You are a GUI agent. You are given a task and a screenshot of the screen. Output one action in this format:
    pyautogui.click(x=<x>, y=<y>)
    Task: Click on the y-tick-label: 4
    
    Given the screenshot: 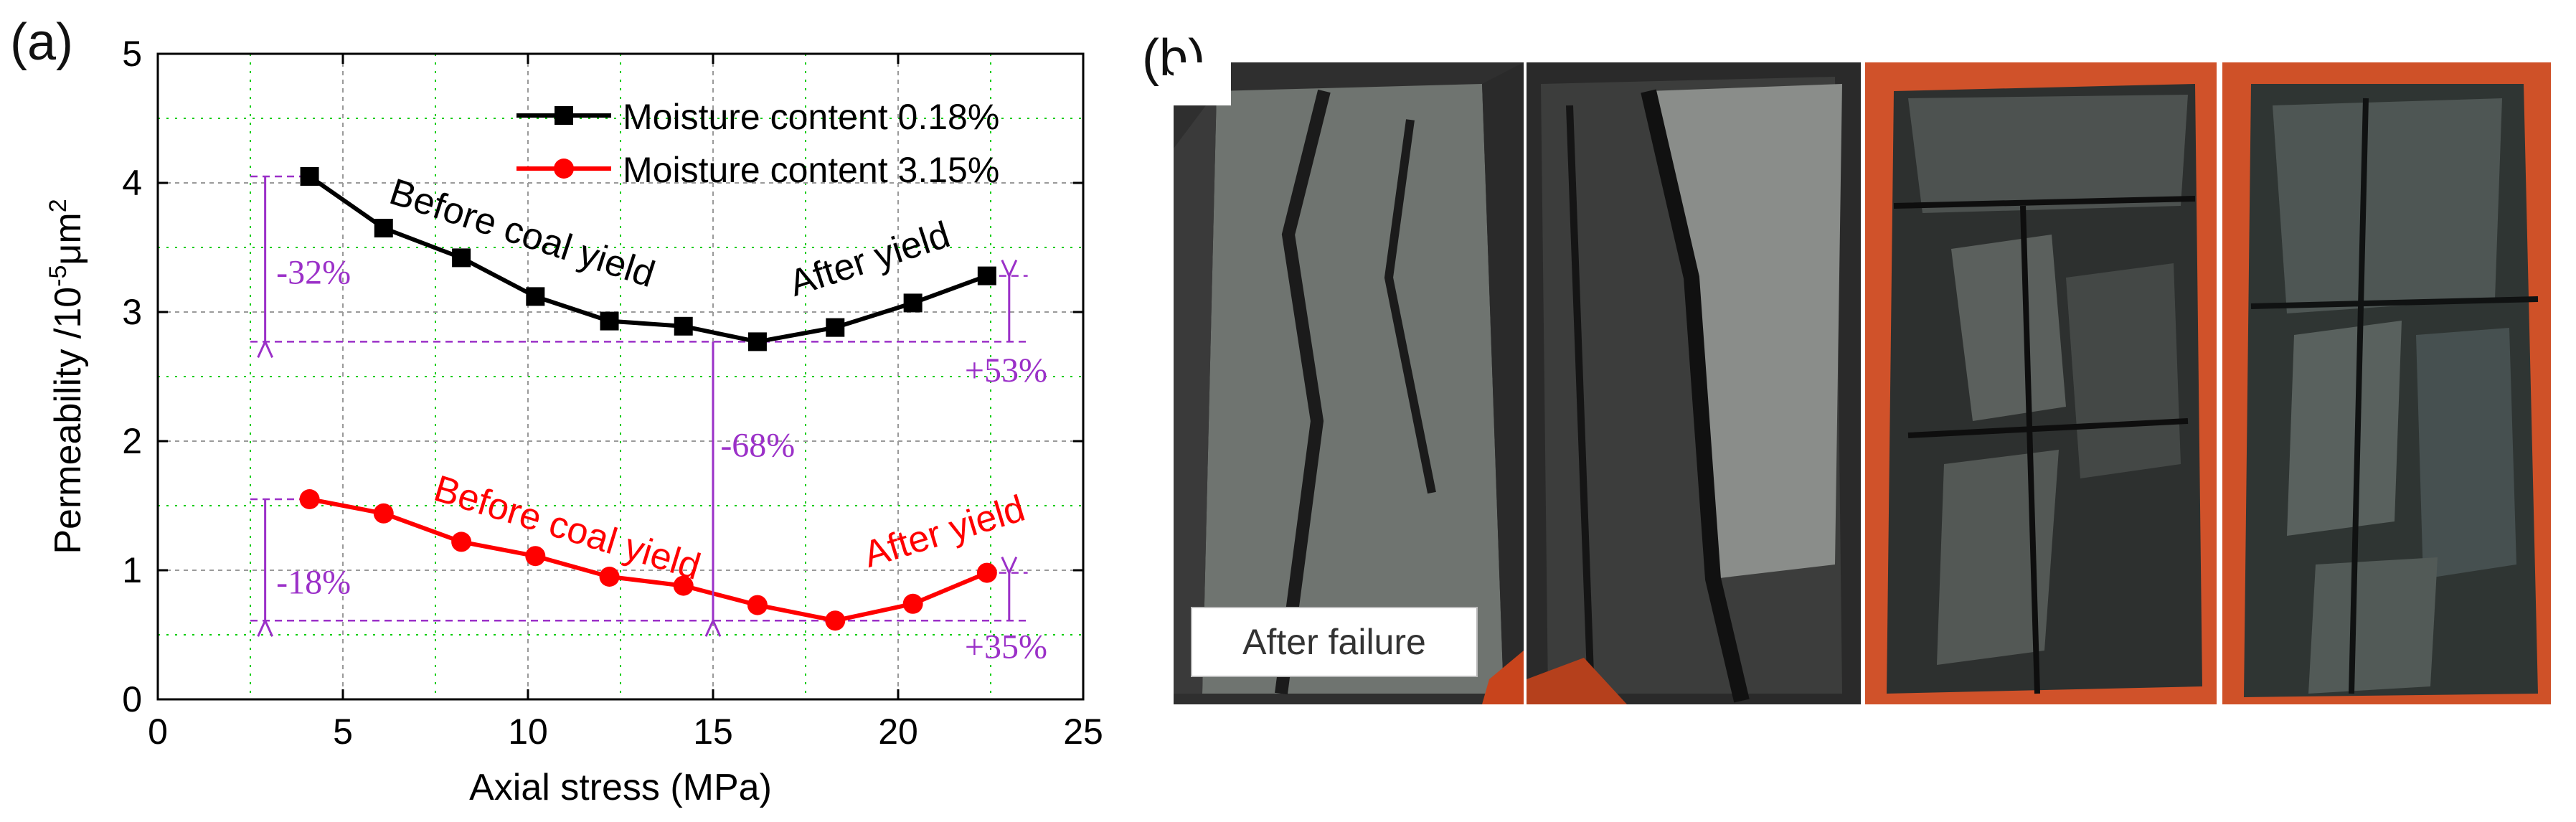 What is the action you would take?
    pyautogui.click(x=132, y=183)
    